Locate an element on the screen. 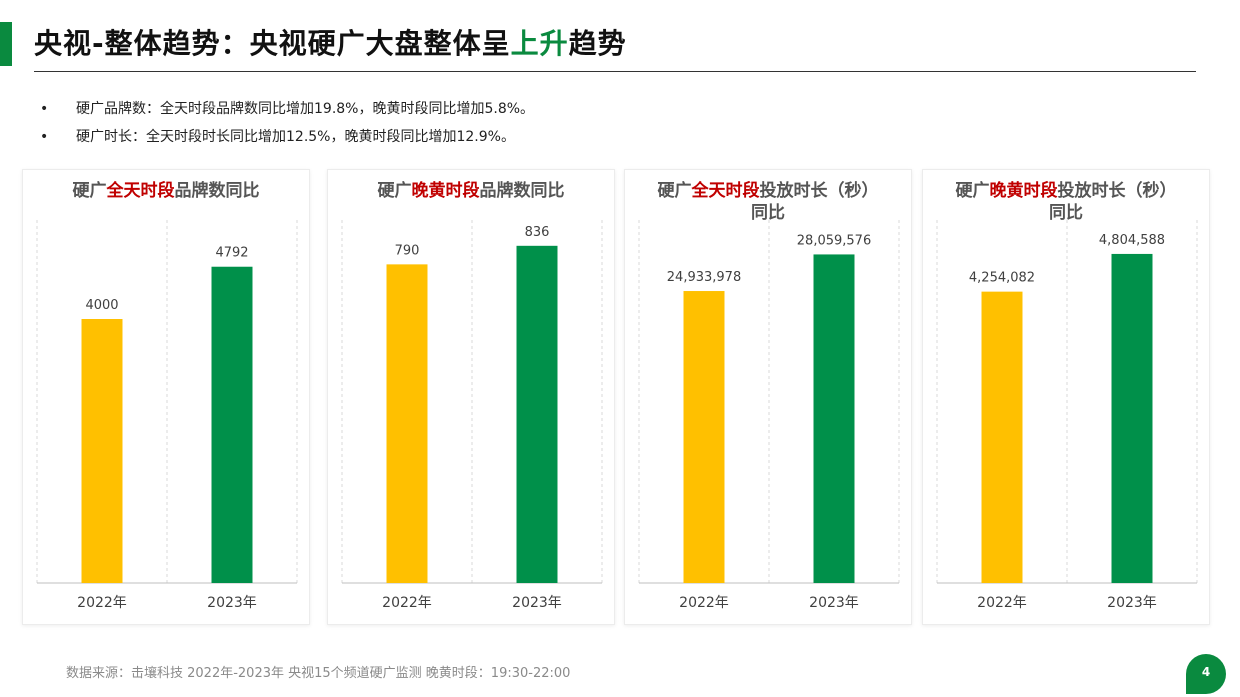 The image size is (1240, 697). page-title-suffix: 趋势 is located at coordinates (597, 43).